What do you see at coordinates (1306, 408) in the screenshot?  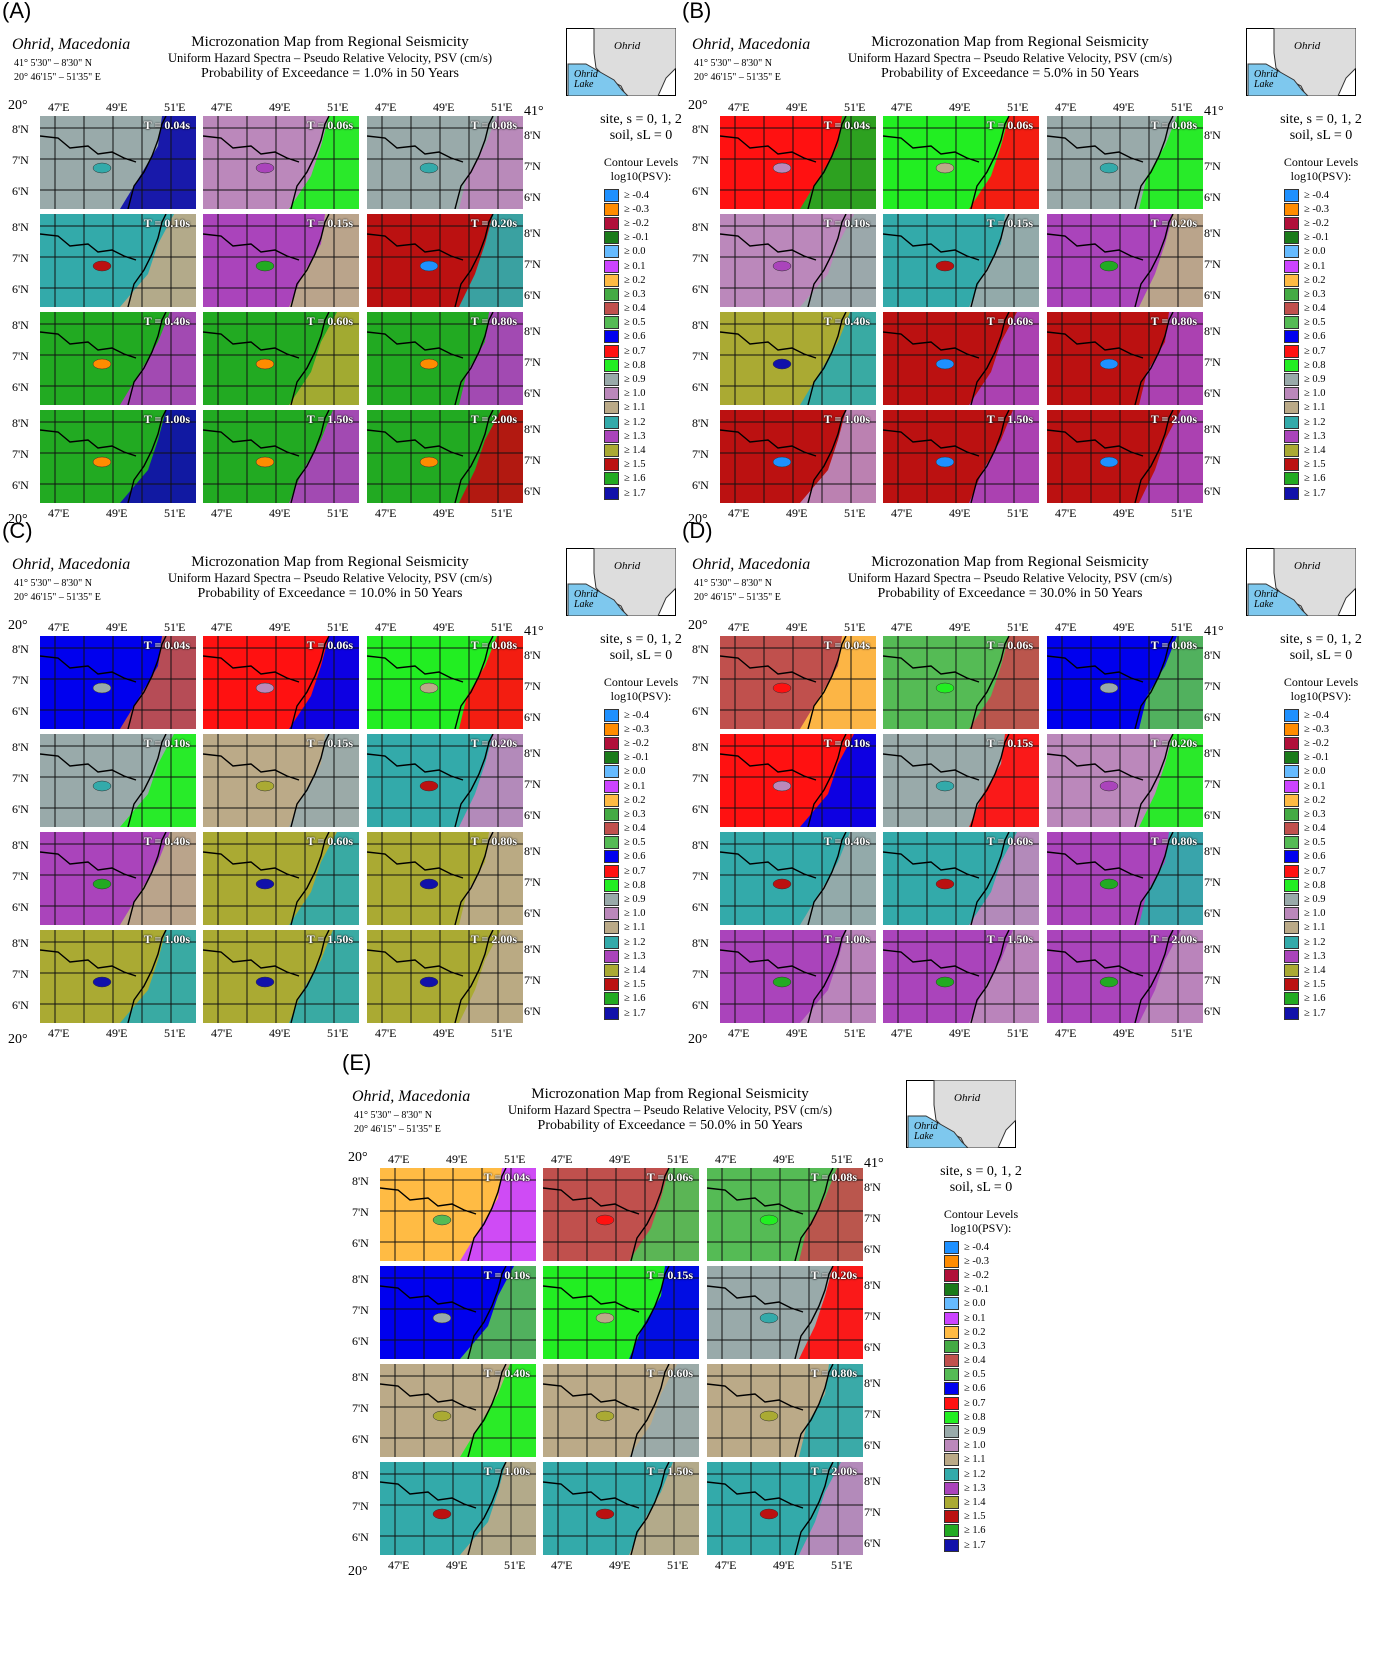 I see `legend-item: ≥ 1.1` at bounding box center [1306, 408].